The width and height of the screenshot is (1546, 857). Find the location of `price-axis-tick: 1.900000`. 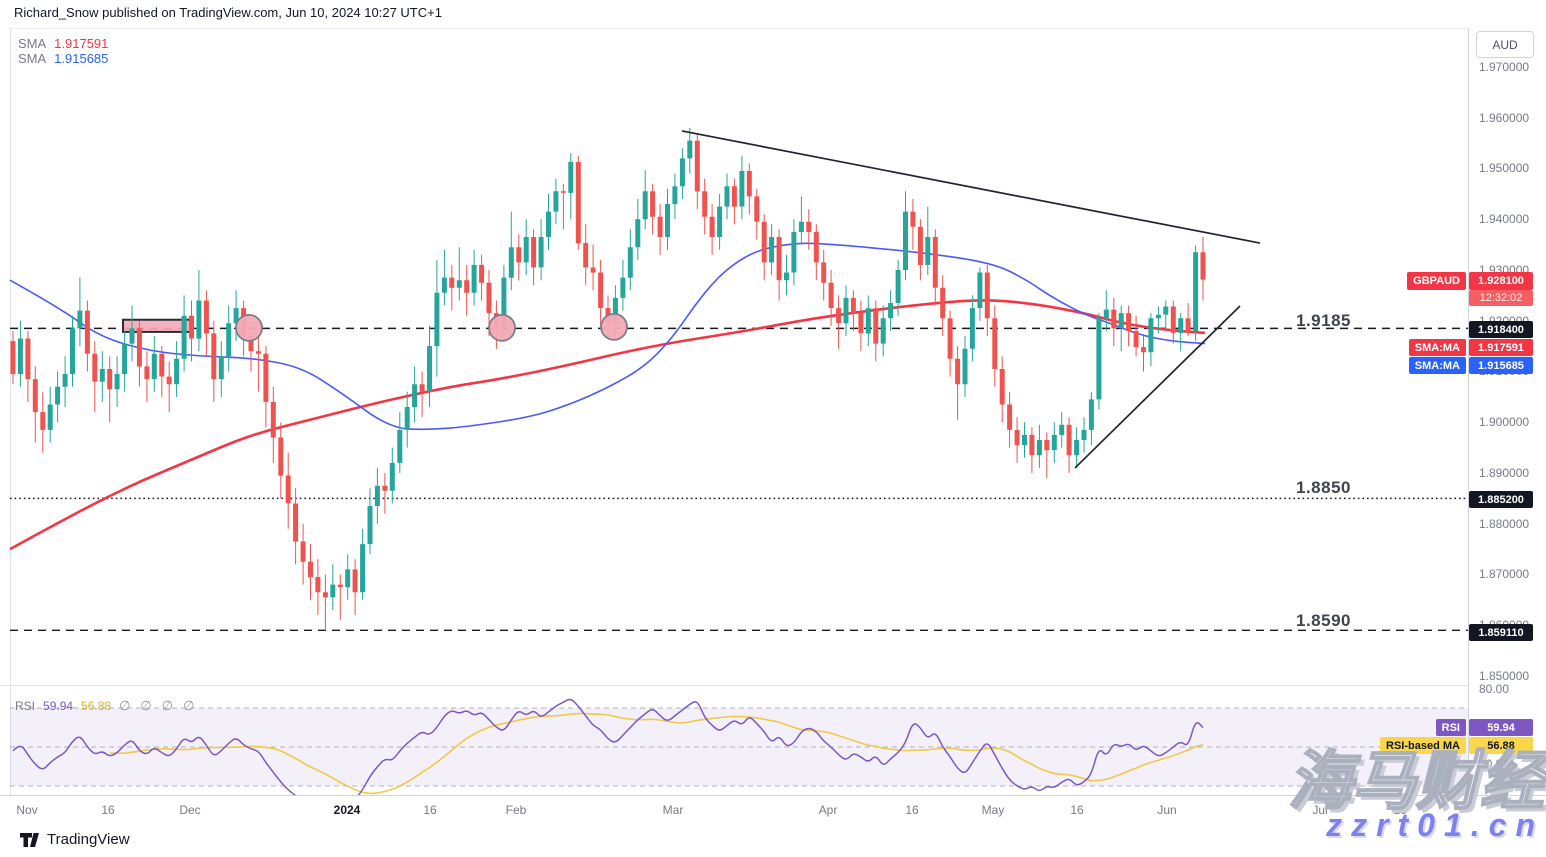

price-axis-tick: 1.900000 is located at coordinates (1504, 422).